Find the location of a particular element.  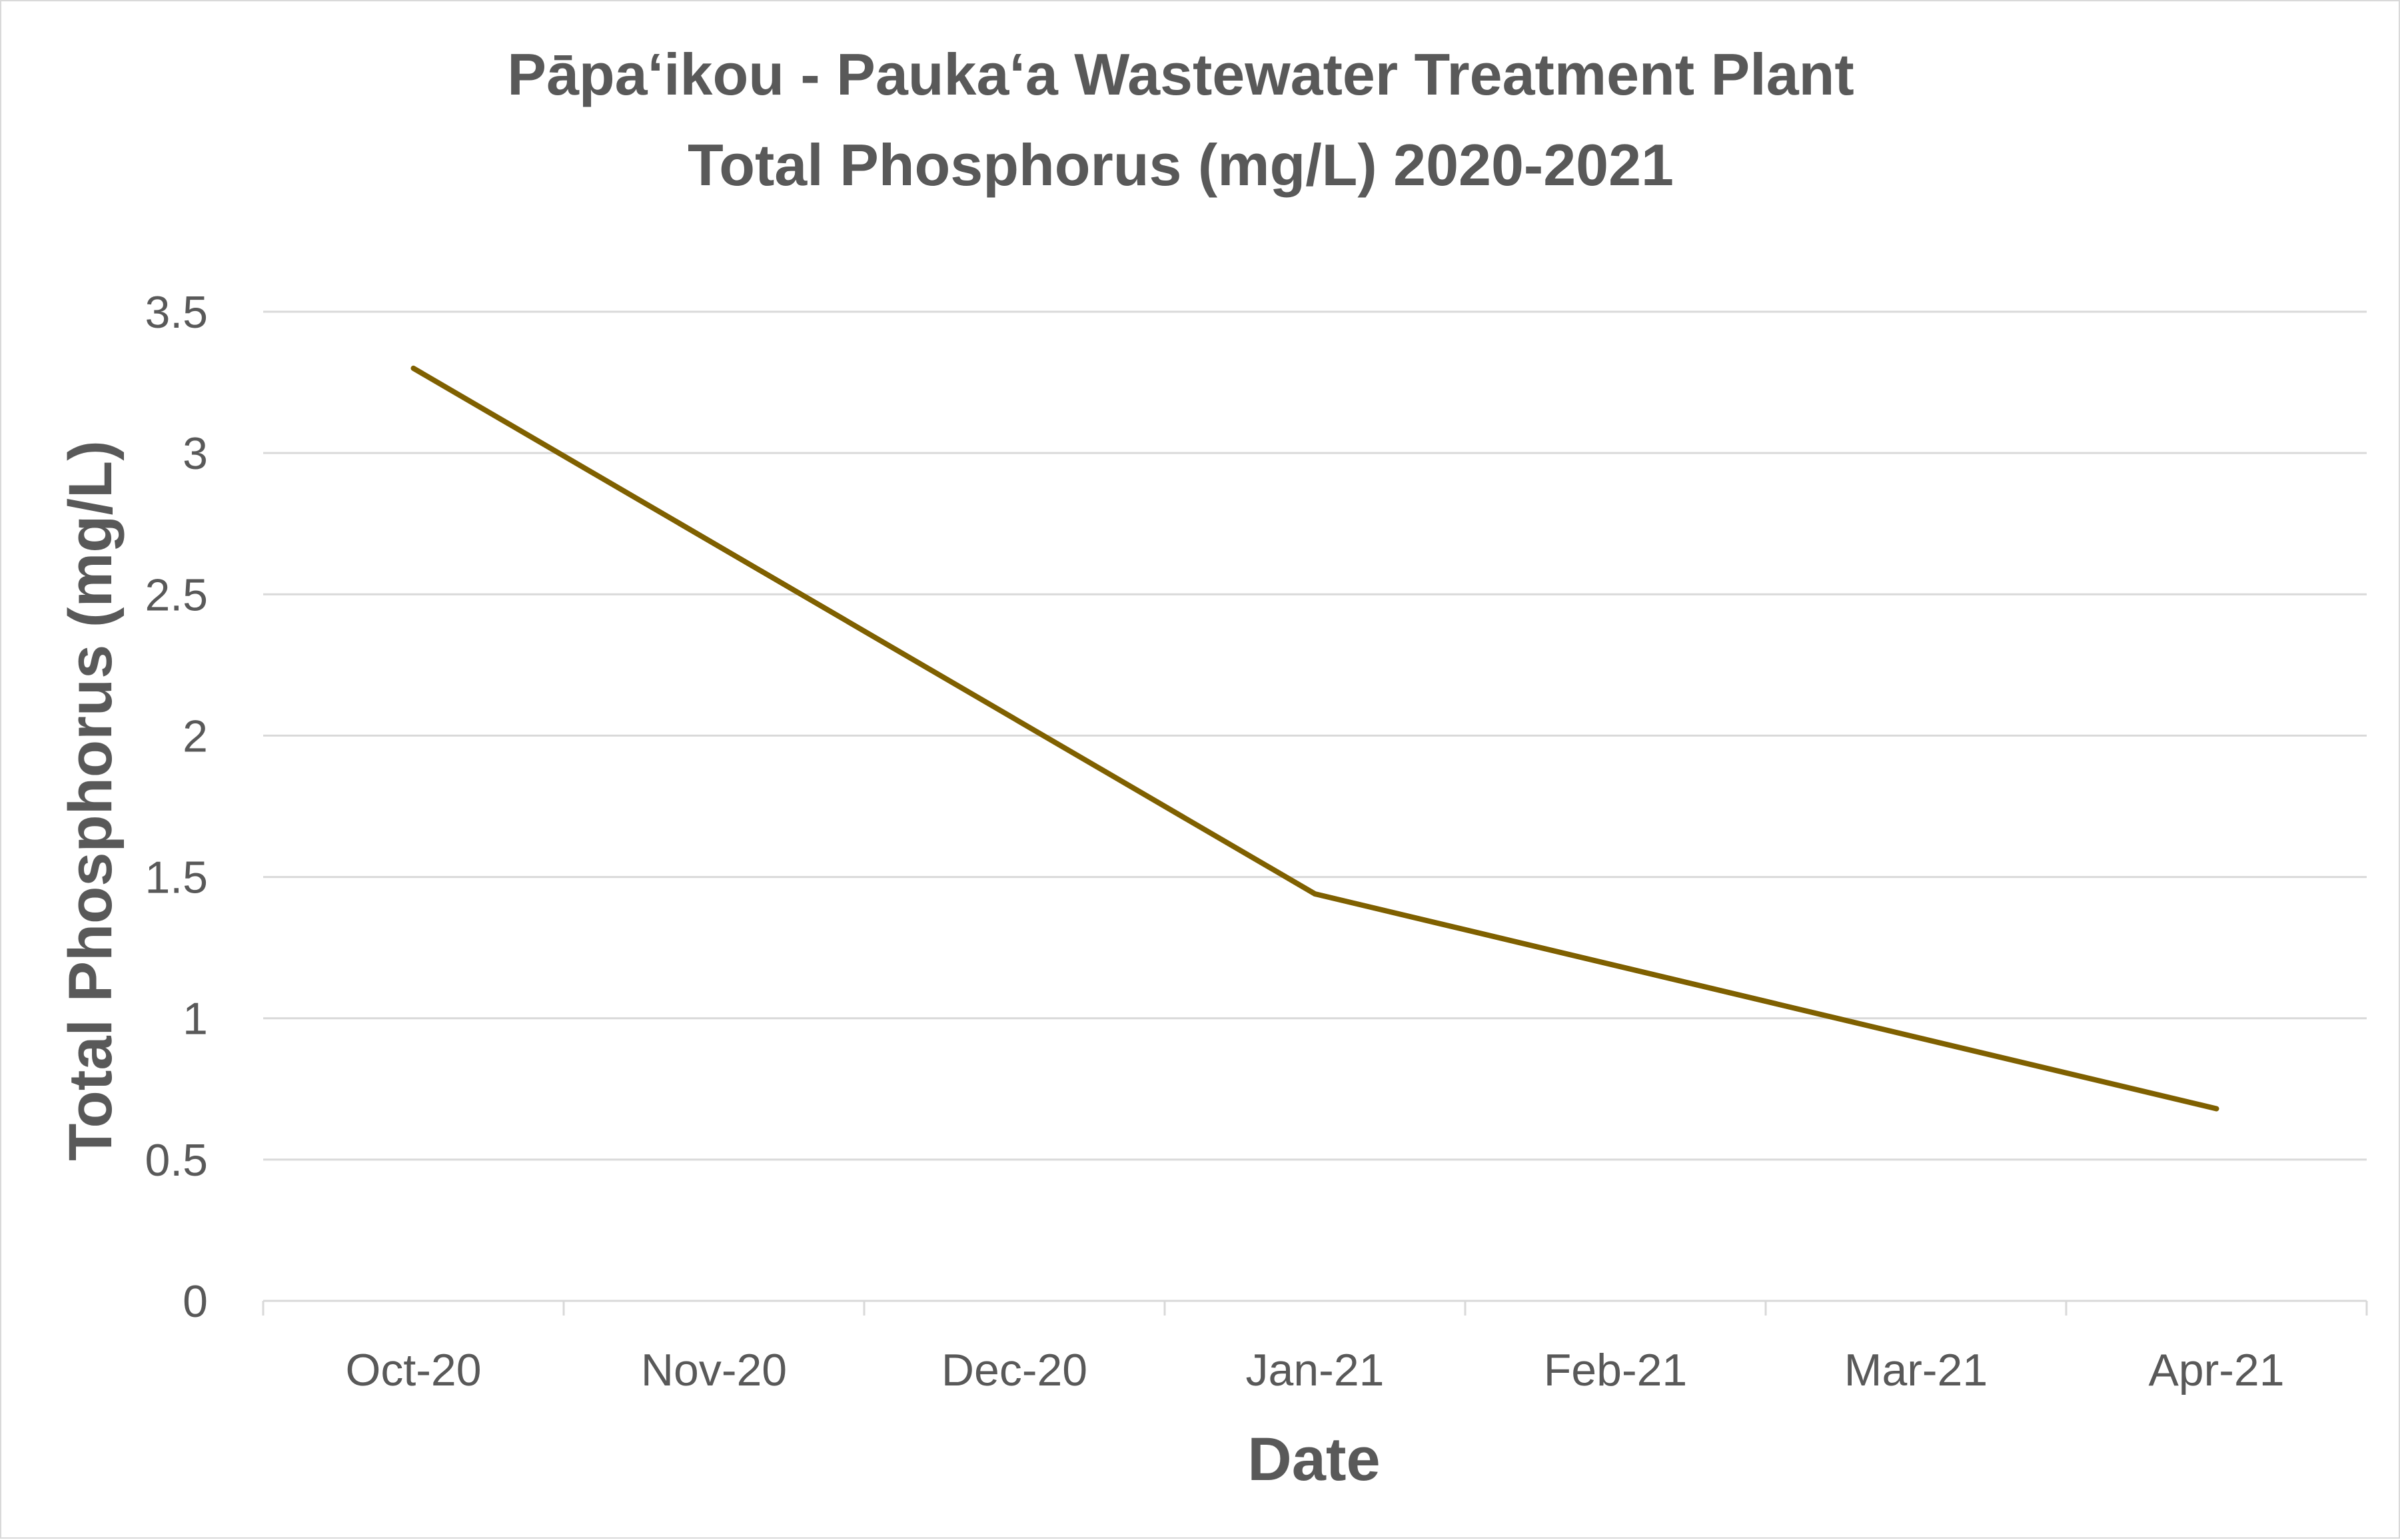

chart-subtitle: Total Phosphorus (mg/L) 2020-2021 is located at coordinates (1181, 165).